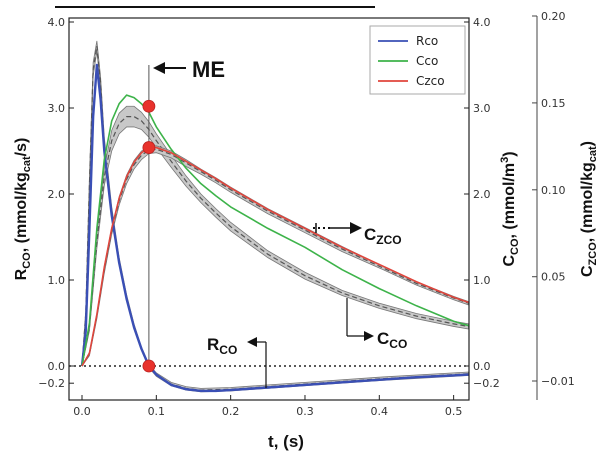  I want to click on czco-label-sub: ZCO, so click(388, 240).